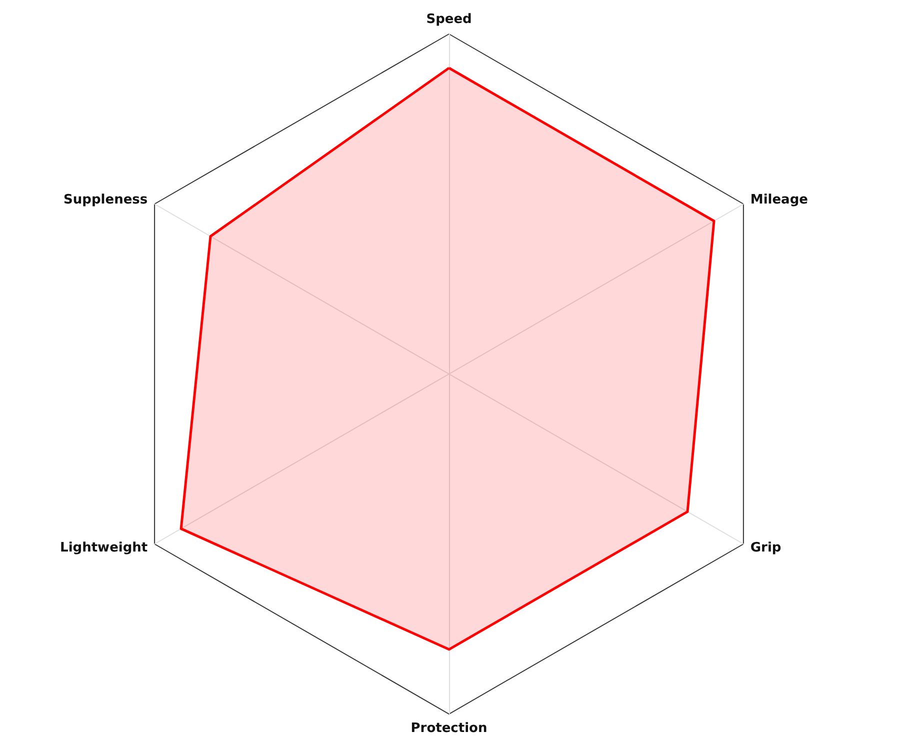 The height and width of the screenshot is (748, 900). What do you see at coordinates (779, 200) in the screenshot?
I see `spoke-label: Mileage` at bounding box center [779, 200].